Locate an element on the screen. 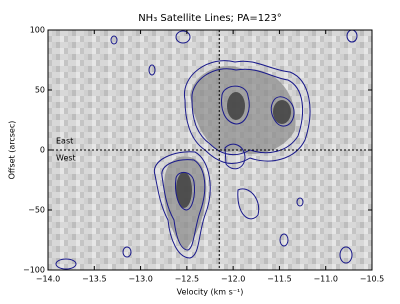 The image size is (400, 304). x-axis-label: Velocity (km s⁻¹) is located at coordinates (210, 292).